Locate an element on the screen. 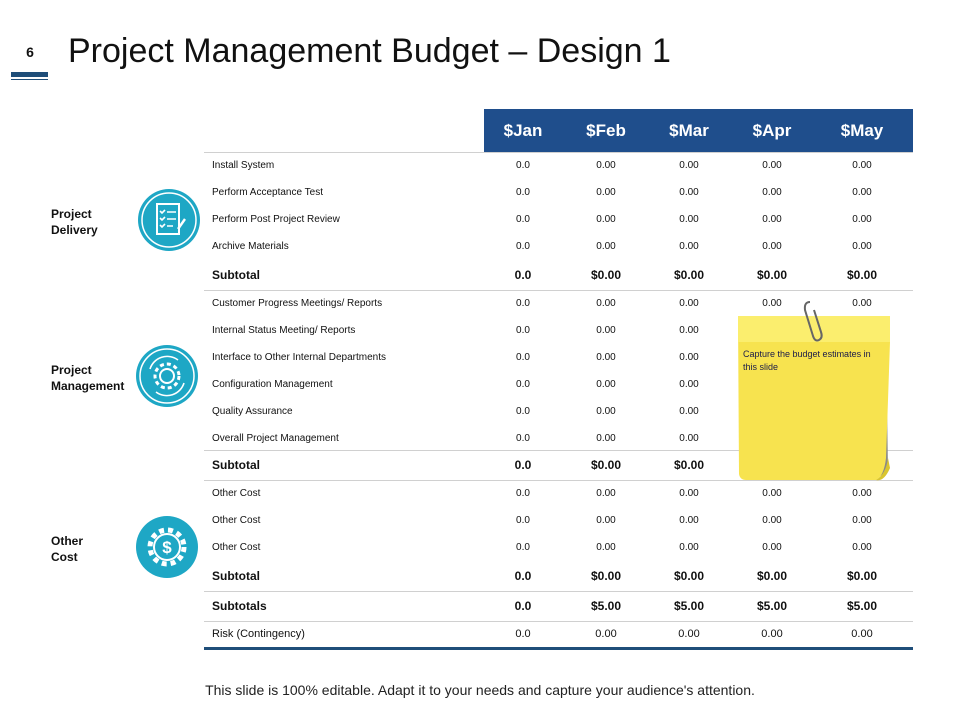 This screenshot has width=960, height=720. table-row: Other Cost 0.0 0.00 0.00 0.00 0.00 is located at coordinates (558, 520).